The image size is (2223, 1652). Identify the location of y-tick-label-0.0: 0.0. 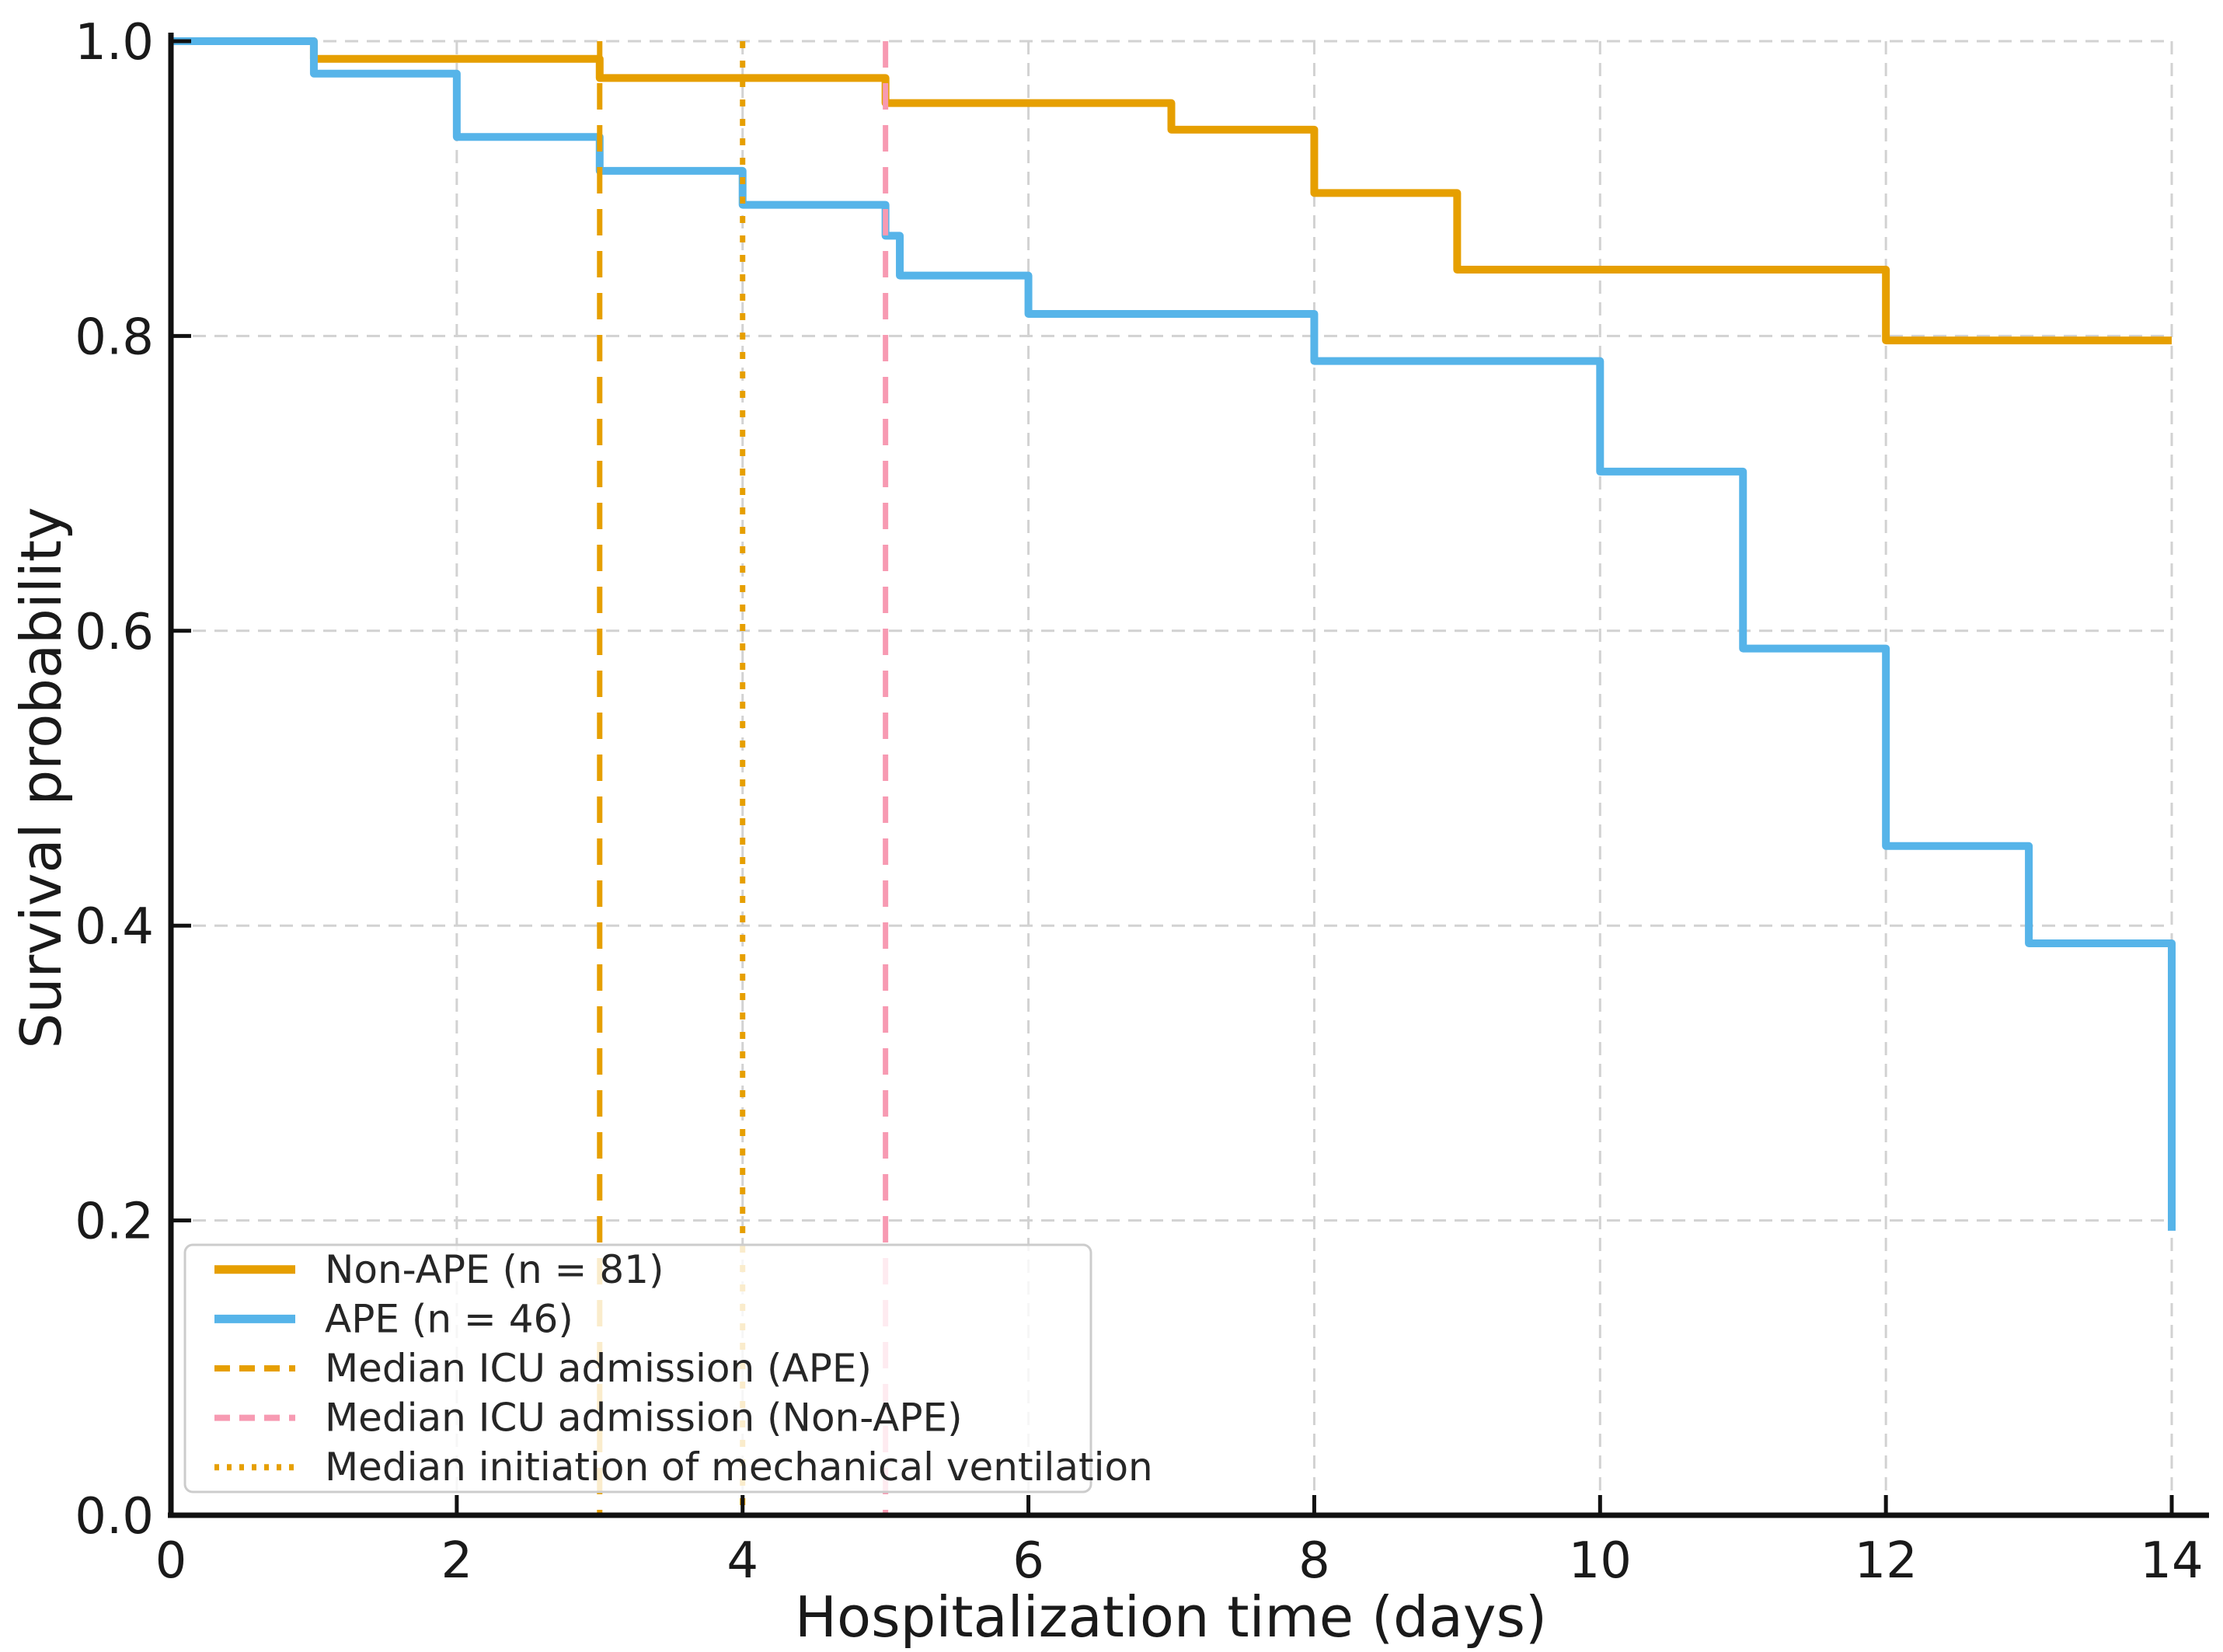
(114, 1517).